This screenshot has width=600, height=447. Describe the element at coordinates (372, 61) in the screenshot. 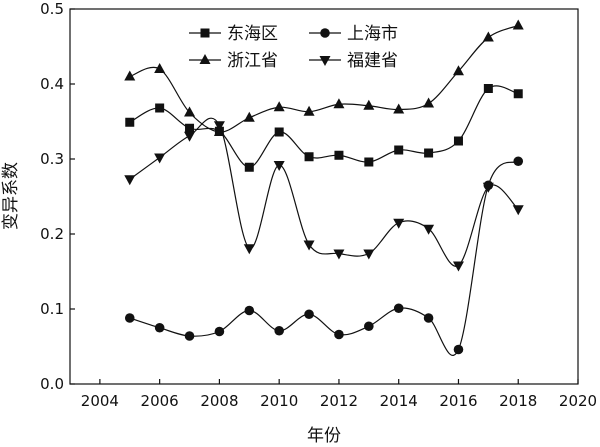

I see `legend-label: 福建省` at that location.